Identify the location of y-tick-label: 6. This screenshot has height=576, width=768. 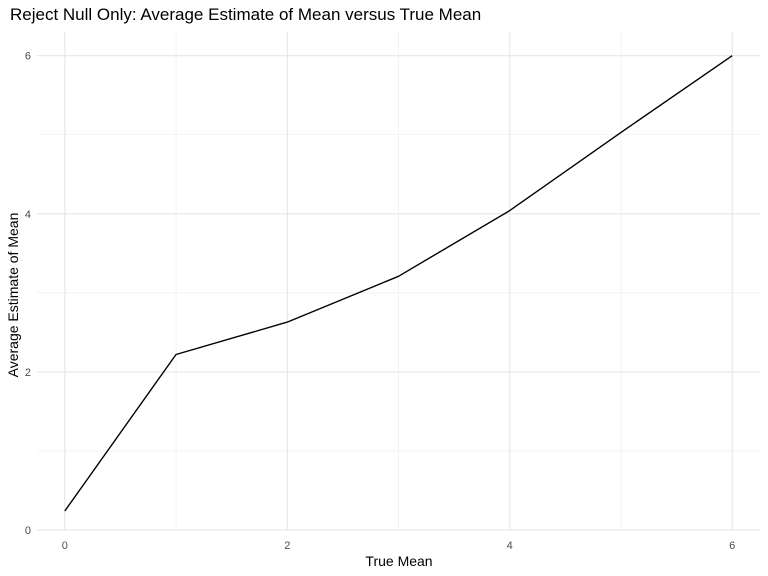
(28, 57).